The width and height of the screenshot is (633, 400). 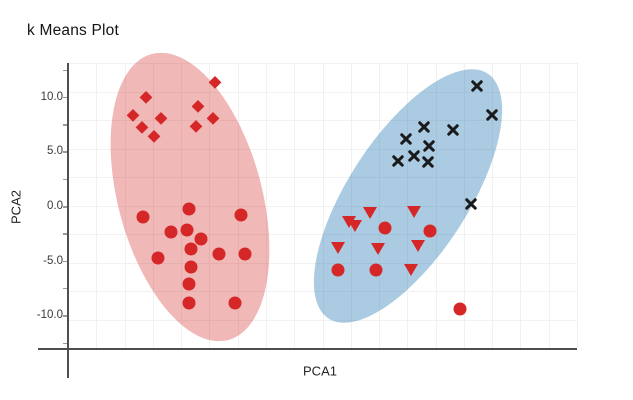 I want to click on chart-title: k Means Plot, so click(x=73, y=30).